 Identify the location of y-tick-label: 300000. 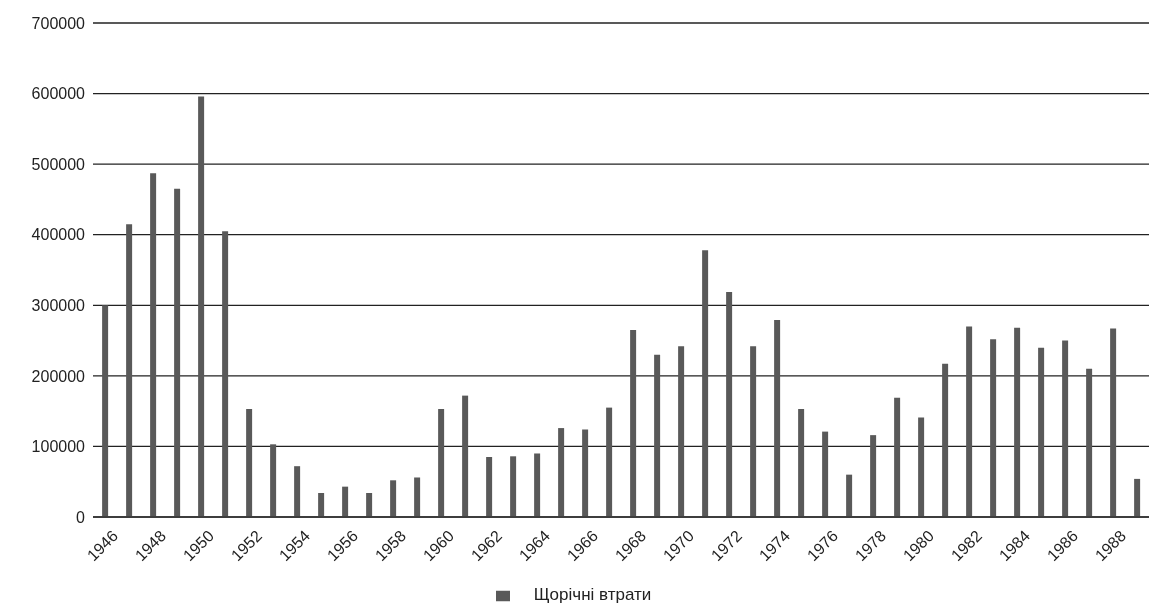
(58, 305).